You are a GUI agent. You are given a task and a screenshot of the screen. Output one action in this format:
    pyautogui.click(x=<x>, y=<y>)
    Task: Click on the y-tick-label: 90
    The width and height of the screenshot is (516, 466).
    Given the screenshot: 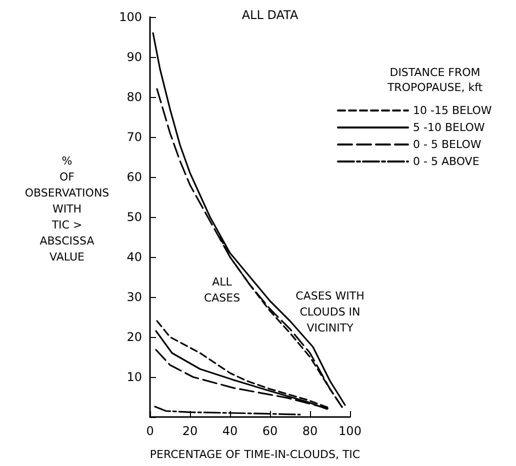 What is the action you would take?
    pyautogui.click(x=134, y=57)
    